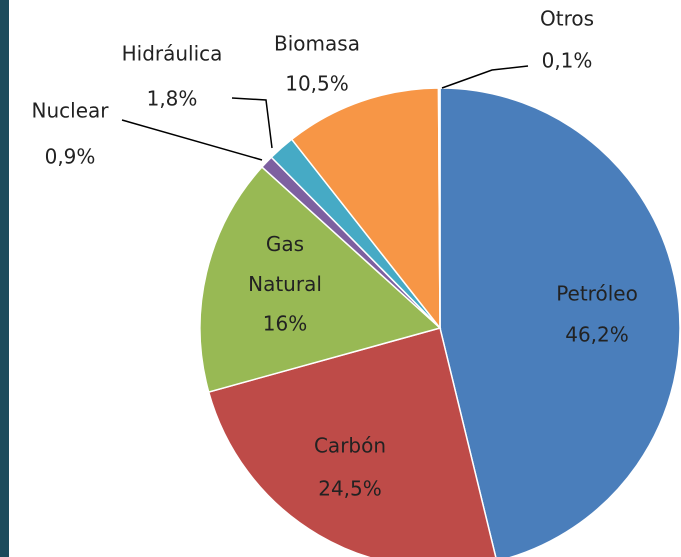 The width and height of the screenshot is (681, 557). What do you see at coordinates (350, 446) in the screenshot?
I see `slice-label: Carbón` at bounding box center [350, 446].